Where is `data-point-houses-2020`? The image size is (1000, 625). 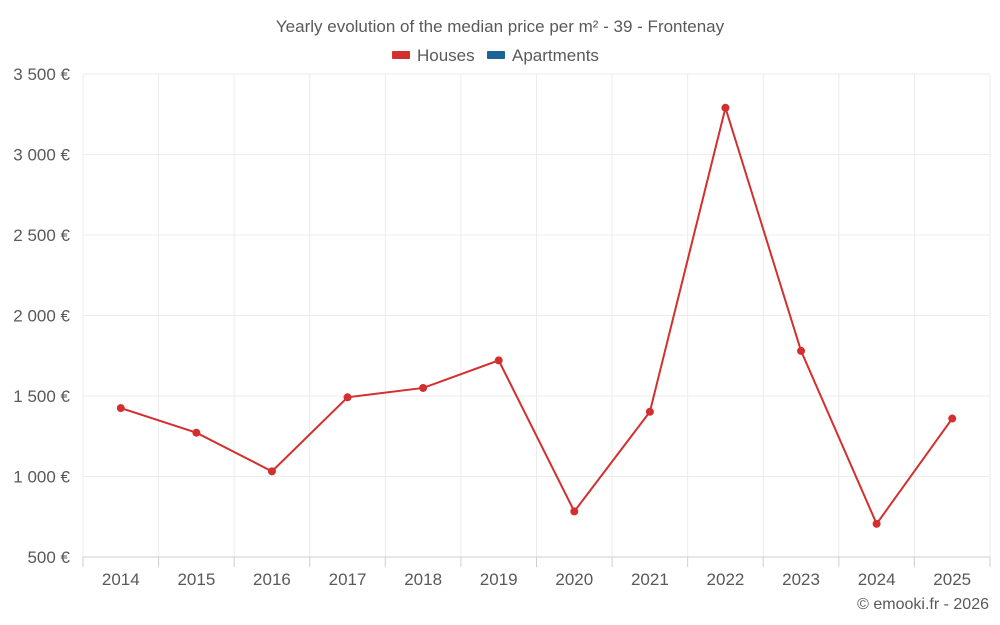 data-point-houses-2020 is located at coordinates (574, 511).